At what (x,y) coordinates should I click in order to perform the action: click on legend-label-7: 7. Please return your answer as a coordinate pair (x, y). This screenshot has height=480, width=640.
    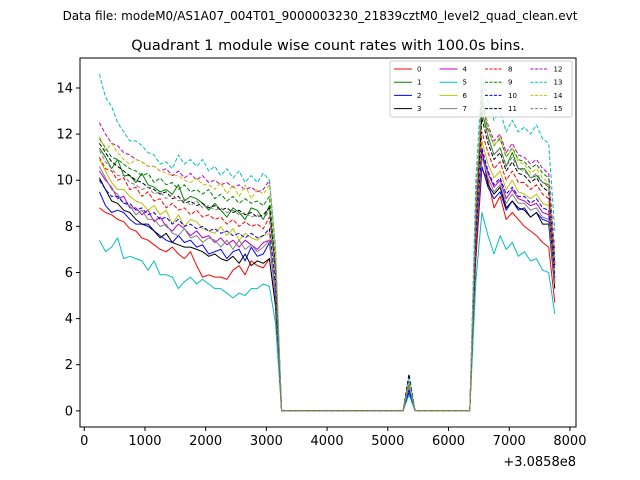
    Looking at the image, I should click on (465, 109).